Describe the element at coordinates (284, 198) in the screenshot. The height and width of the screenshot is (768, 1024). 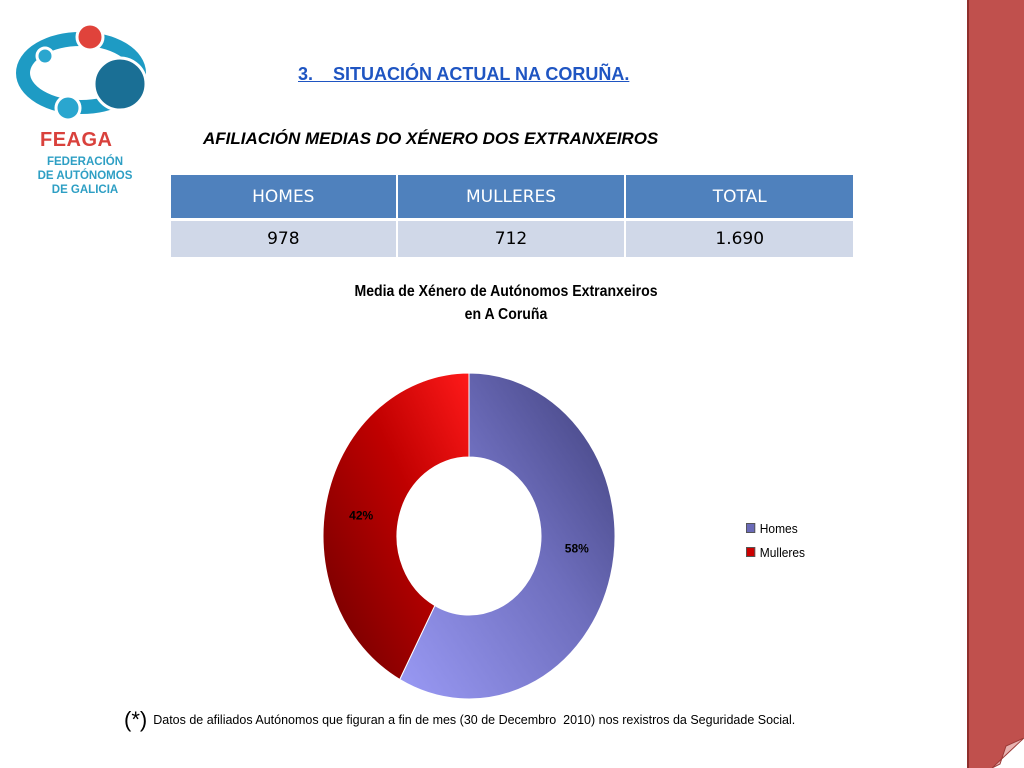
I see `header-homes: HOMES` at that location.